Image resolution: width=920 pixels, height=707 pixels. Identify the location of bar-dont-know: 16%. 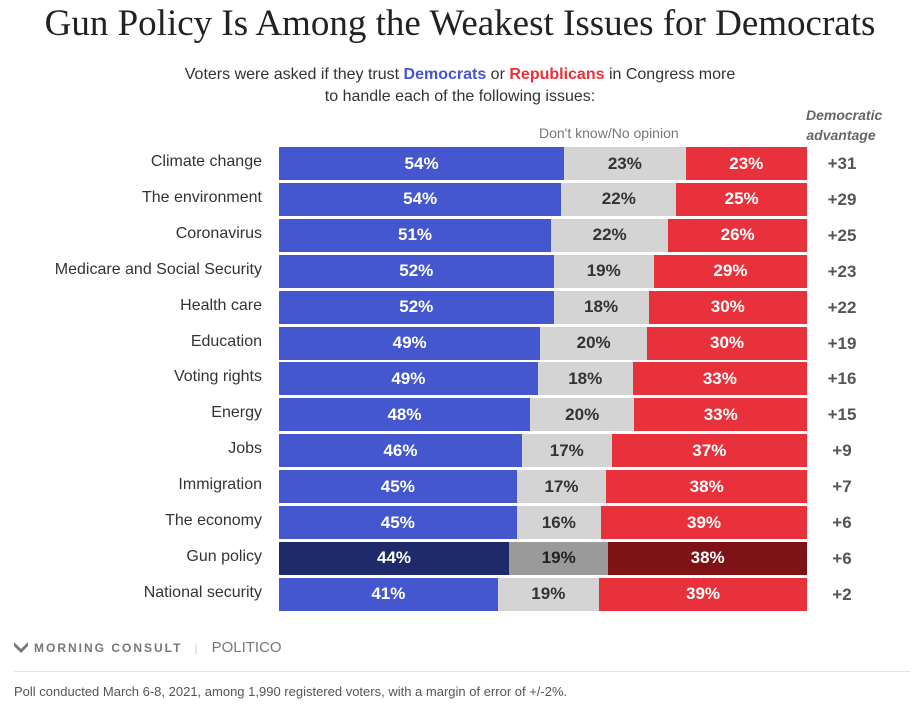
(559, 522).